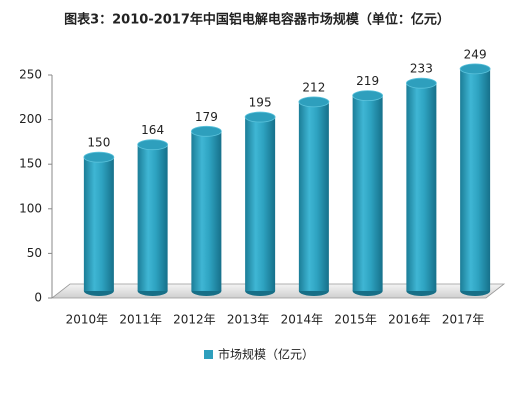  Describe the element at coordinates (98, 143) in the screenshot. I see `value-label: 150` at that location.